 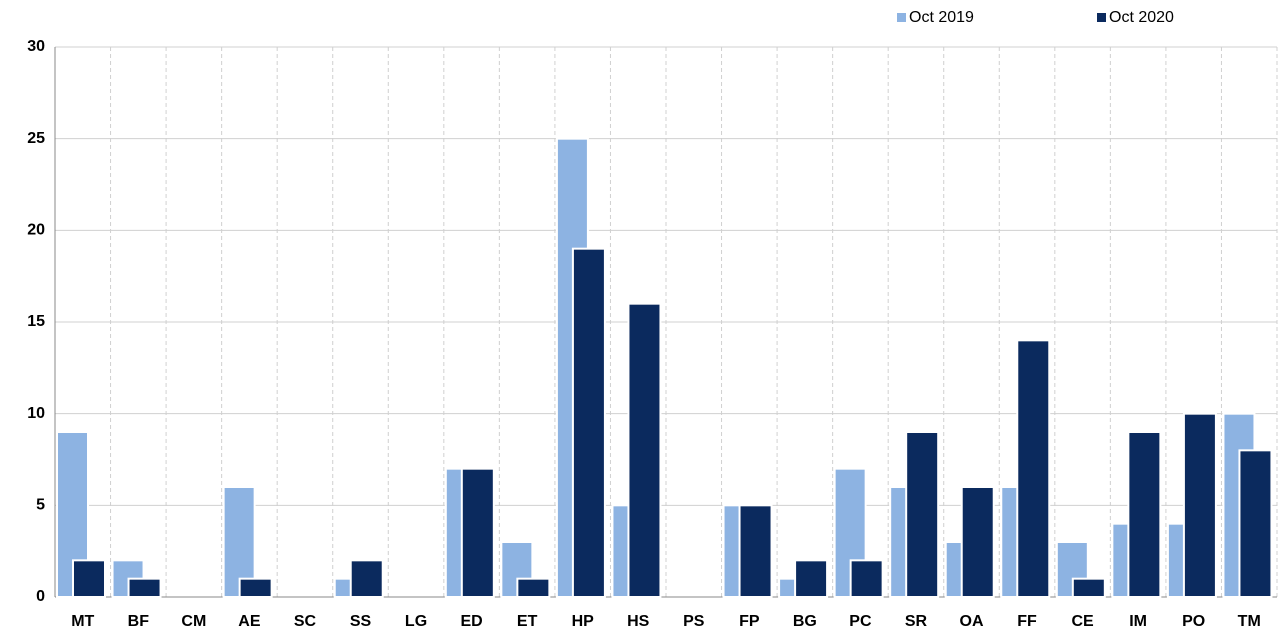 I want to click on y-tick-label: 25, so click(x=36, y=138).